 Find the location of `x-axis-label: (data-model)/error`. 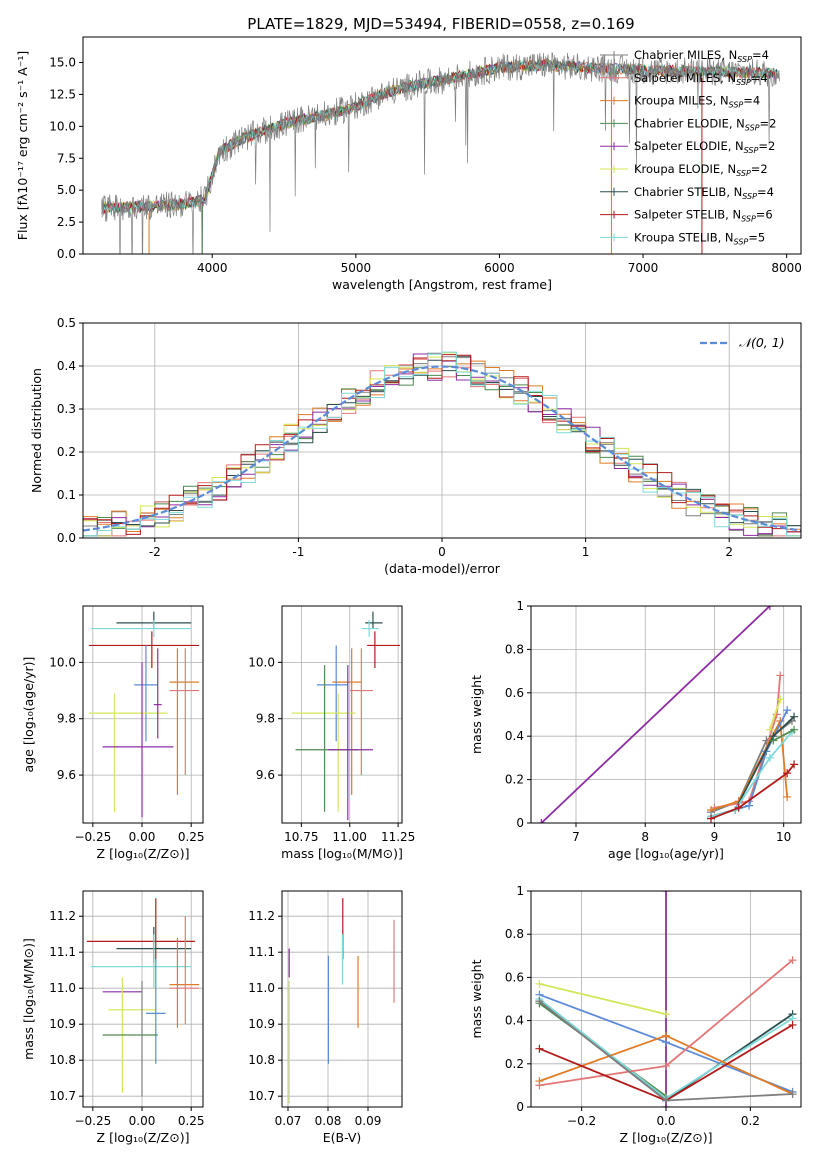

x-axis-label: (data-model)/error is located at coordinates (442, 568).